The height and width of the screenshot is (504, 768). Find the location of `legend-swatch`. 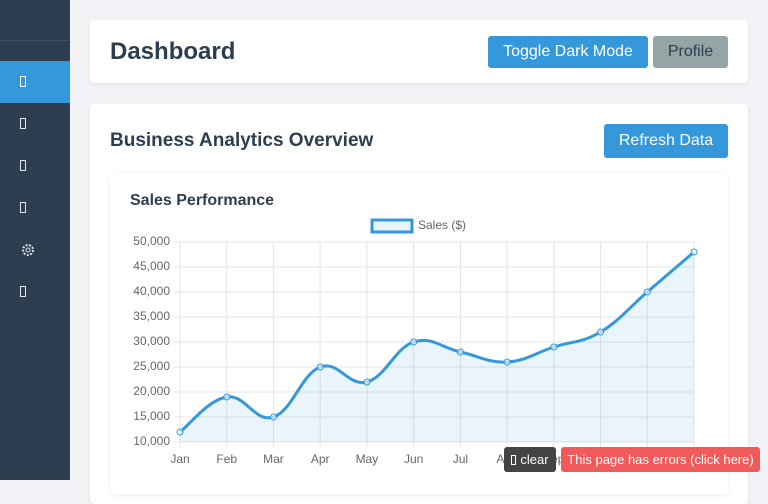

legend-swatch is located at coordinates (392, 226).